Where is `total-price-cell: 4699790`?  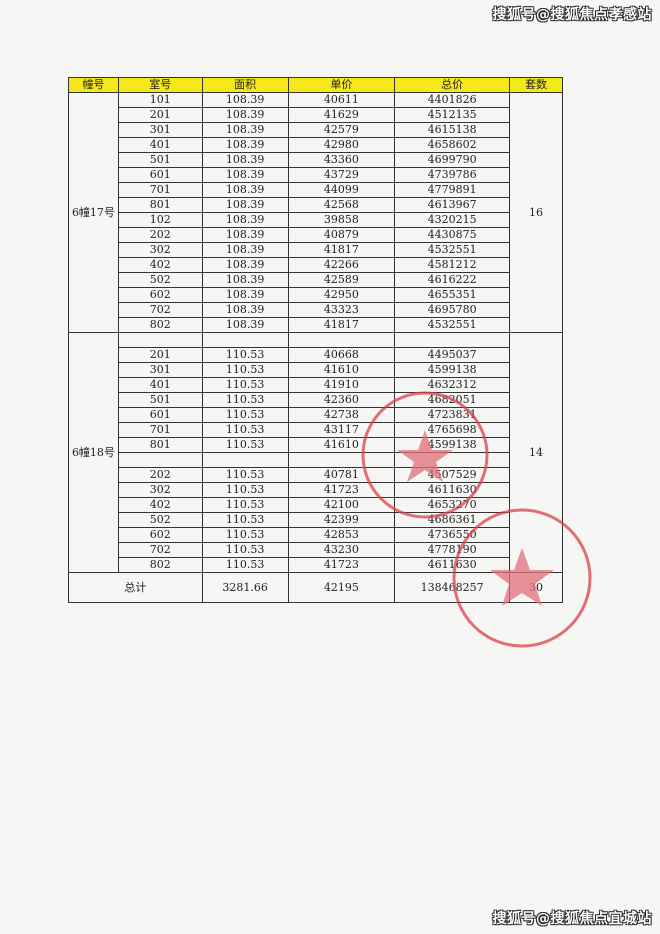 total-price-cell: 4699790 is located at coordinates (452, 160).